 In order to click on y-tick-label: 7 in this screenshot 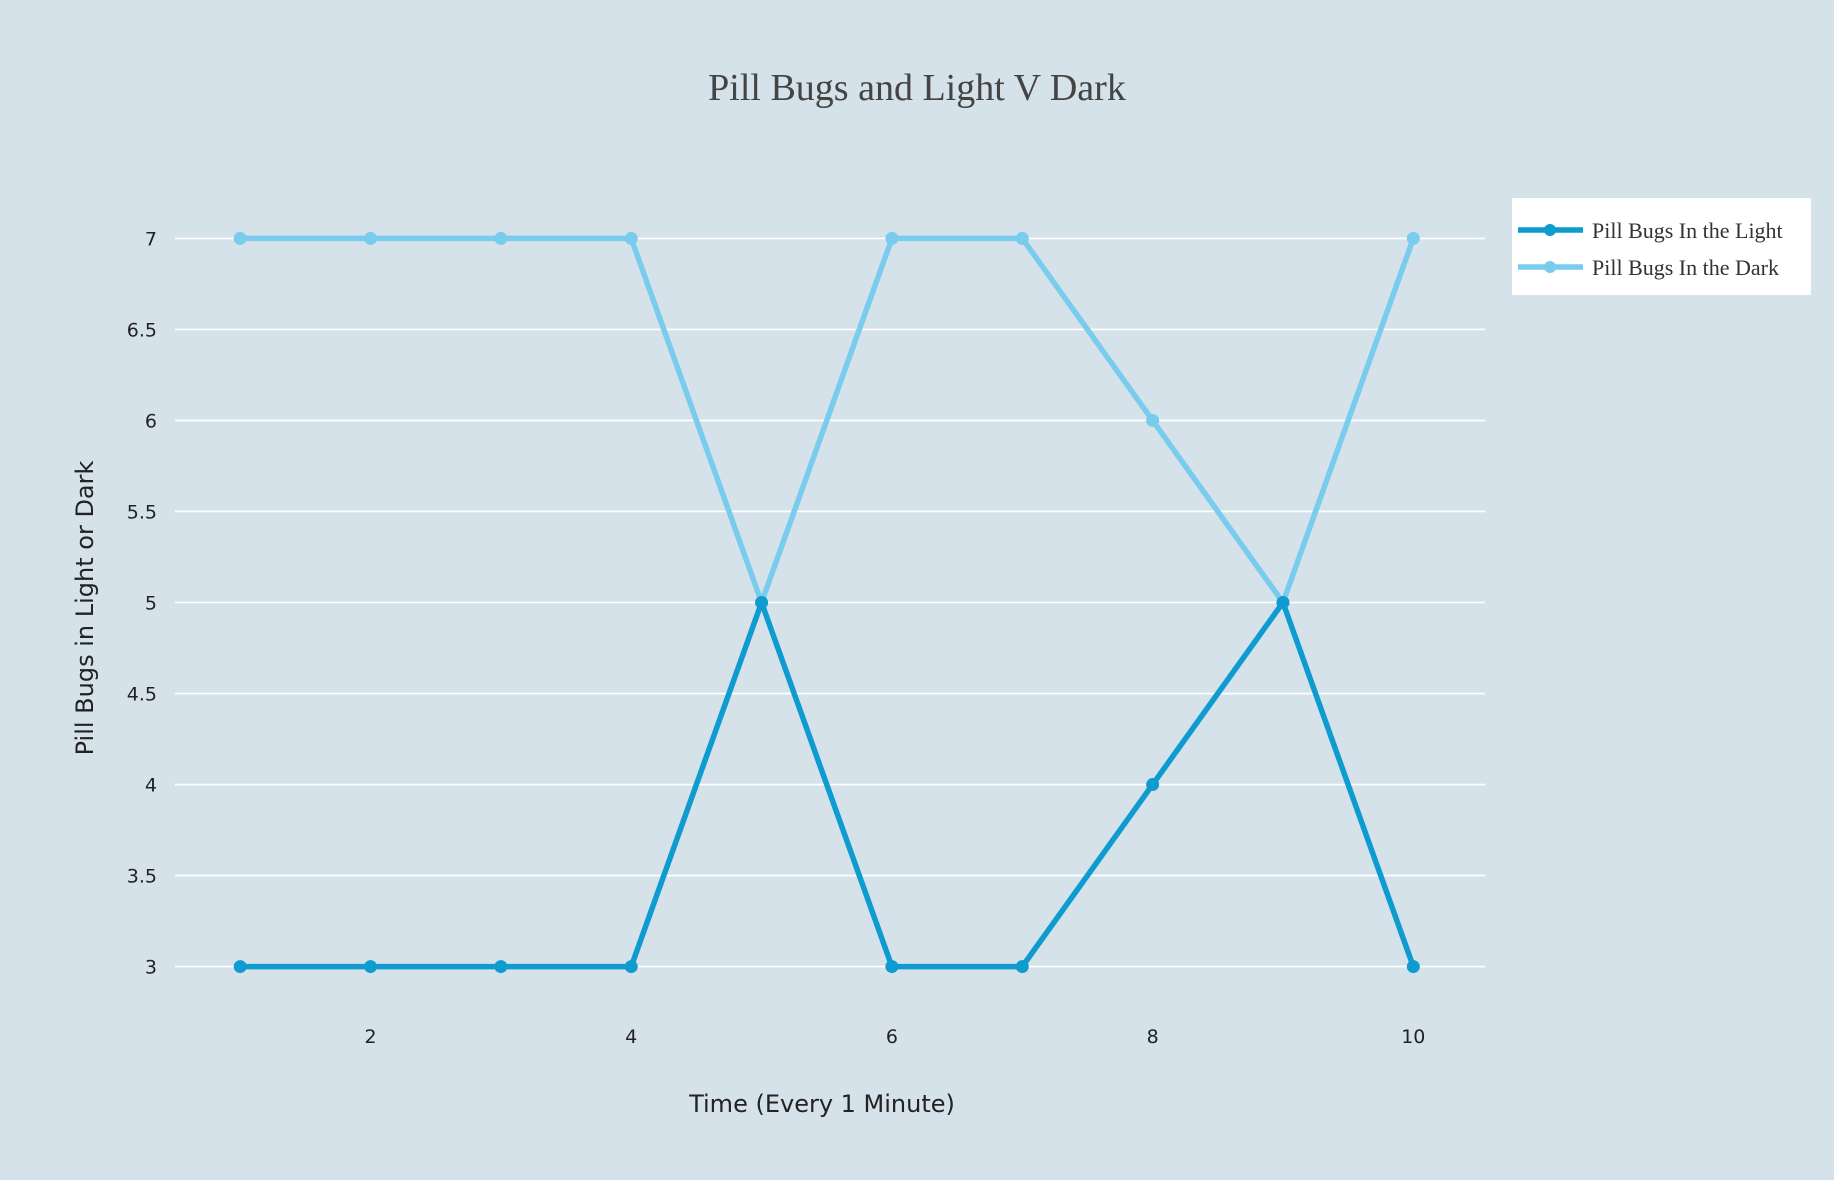, I will do `click(151, 239)`.